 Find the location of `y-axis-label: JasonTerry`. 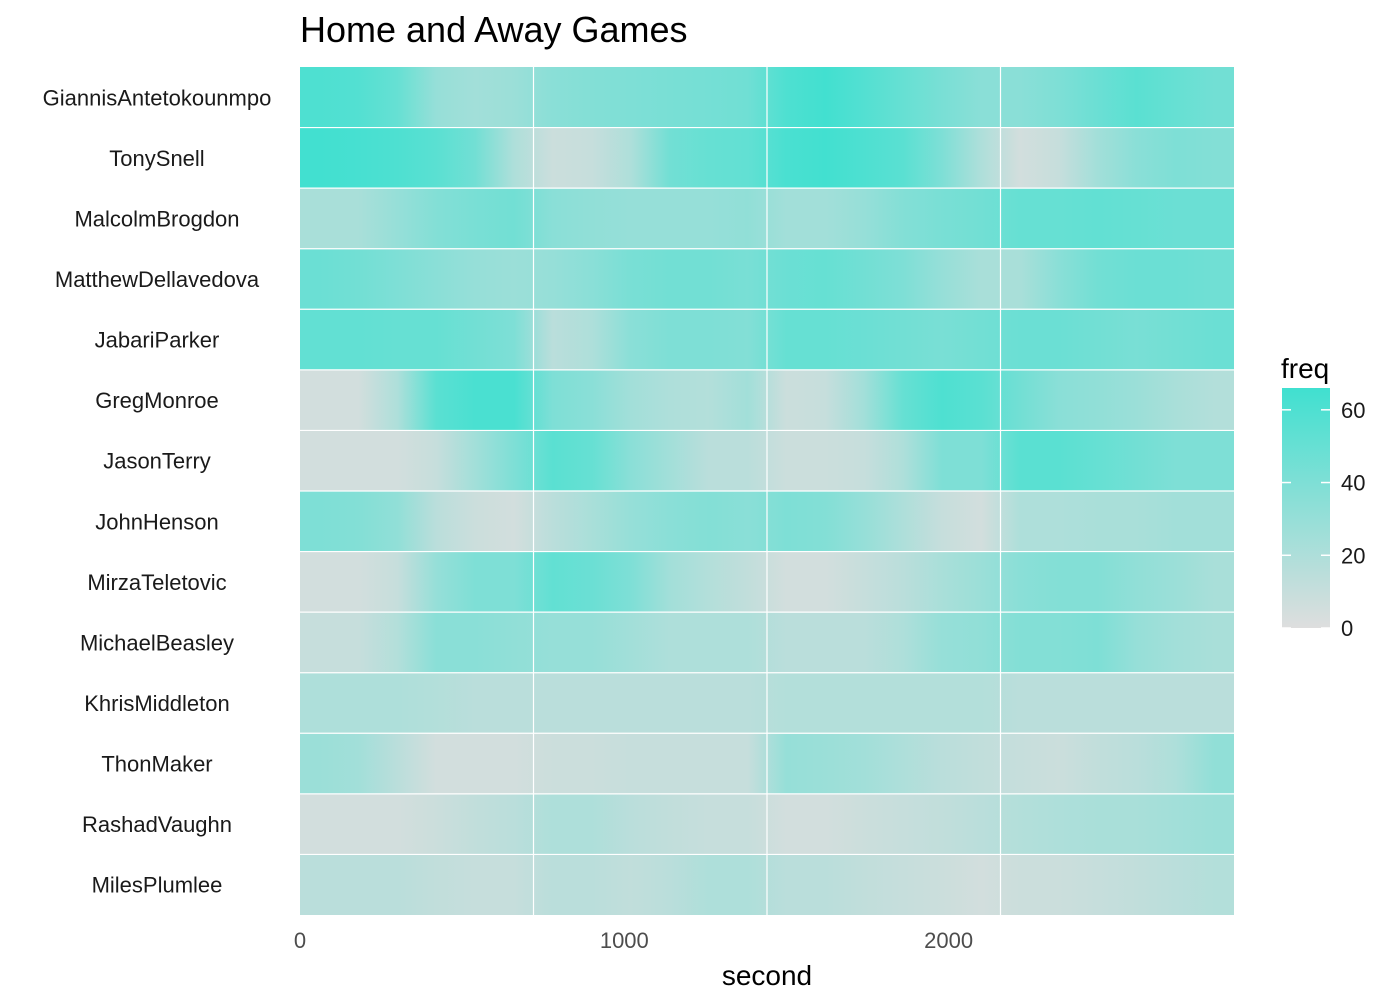

y-axis-label: JasonTerry is located at coordinates (157, 461).